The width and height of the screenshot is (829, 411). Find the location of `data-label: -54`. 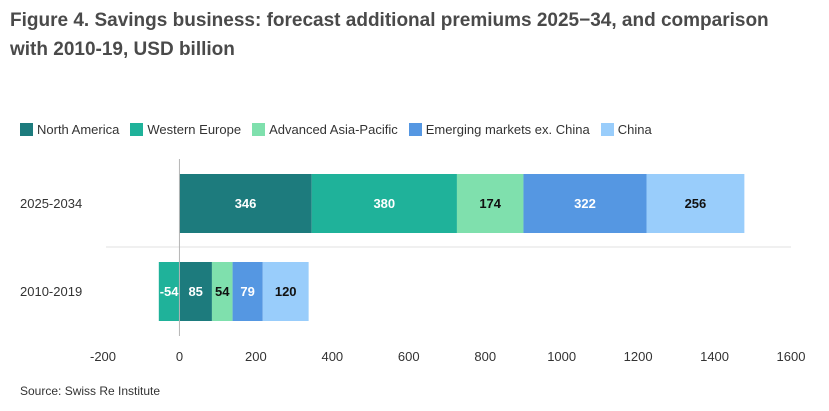

data-label: -54 is located at coordinates (170, 291).